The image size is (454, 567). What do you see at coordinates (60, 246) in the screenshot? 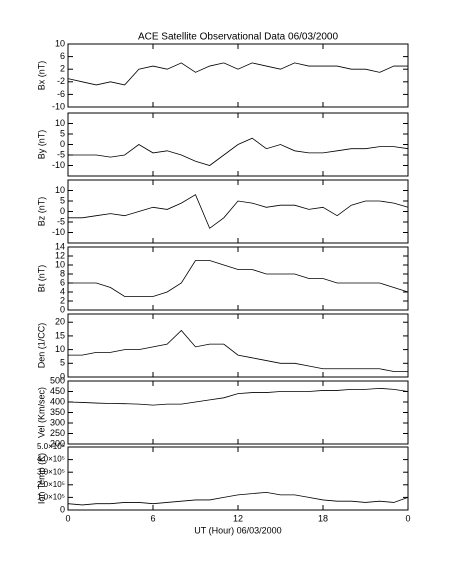
I see `y-tick-label: 14` at bounding box center [60, 246].